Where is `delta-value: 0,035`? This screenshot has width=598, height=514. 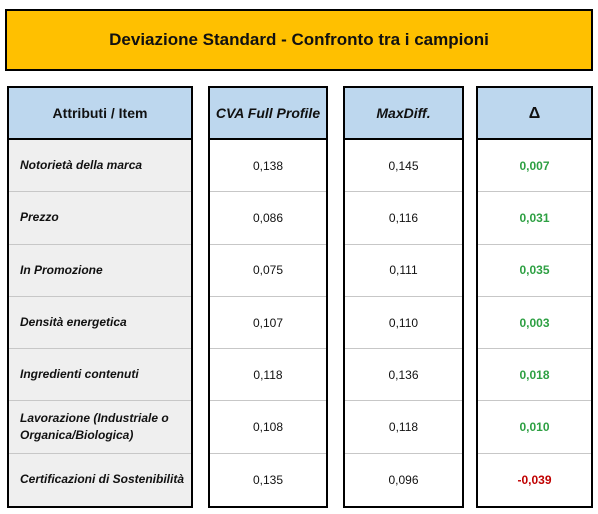
delta-value: 0,035 is located at coordinates (534, 271).